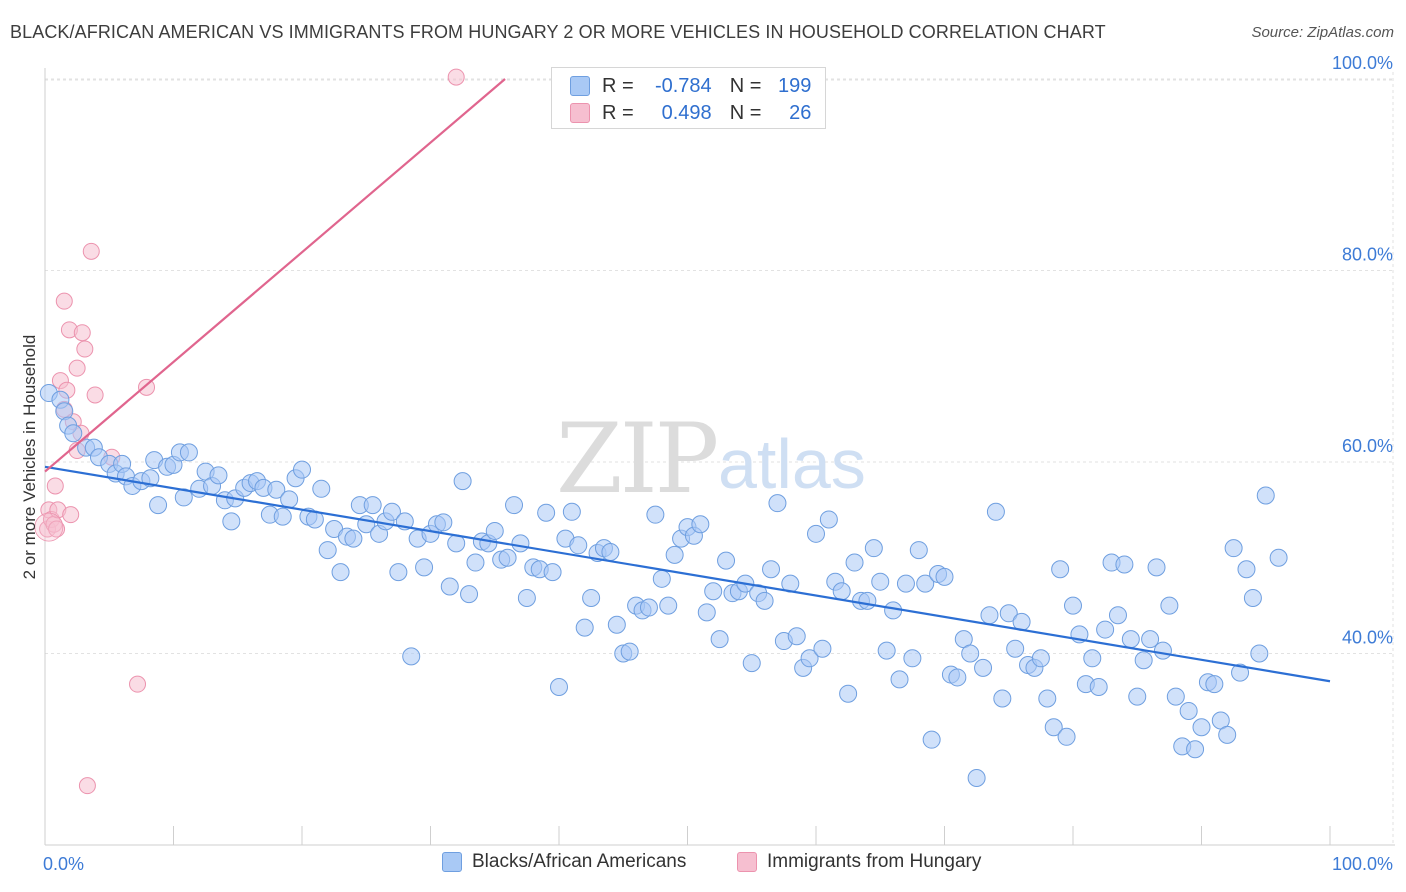 The height and width of the screenshot is (892, 1406). Describe the element at coordinates (1362, 63) in the screenshot. I see `y-tick-label: 100.0%` at that location.